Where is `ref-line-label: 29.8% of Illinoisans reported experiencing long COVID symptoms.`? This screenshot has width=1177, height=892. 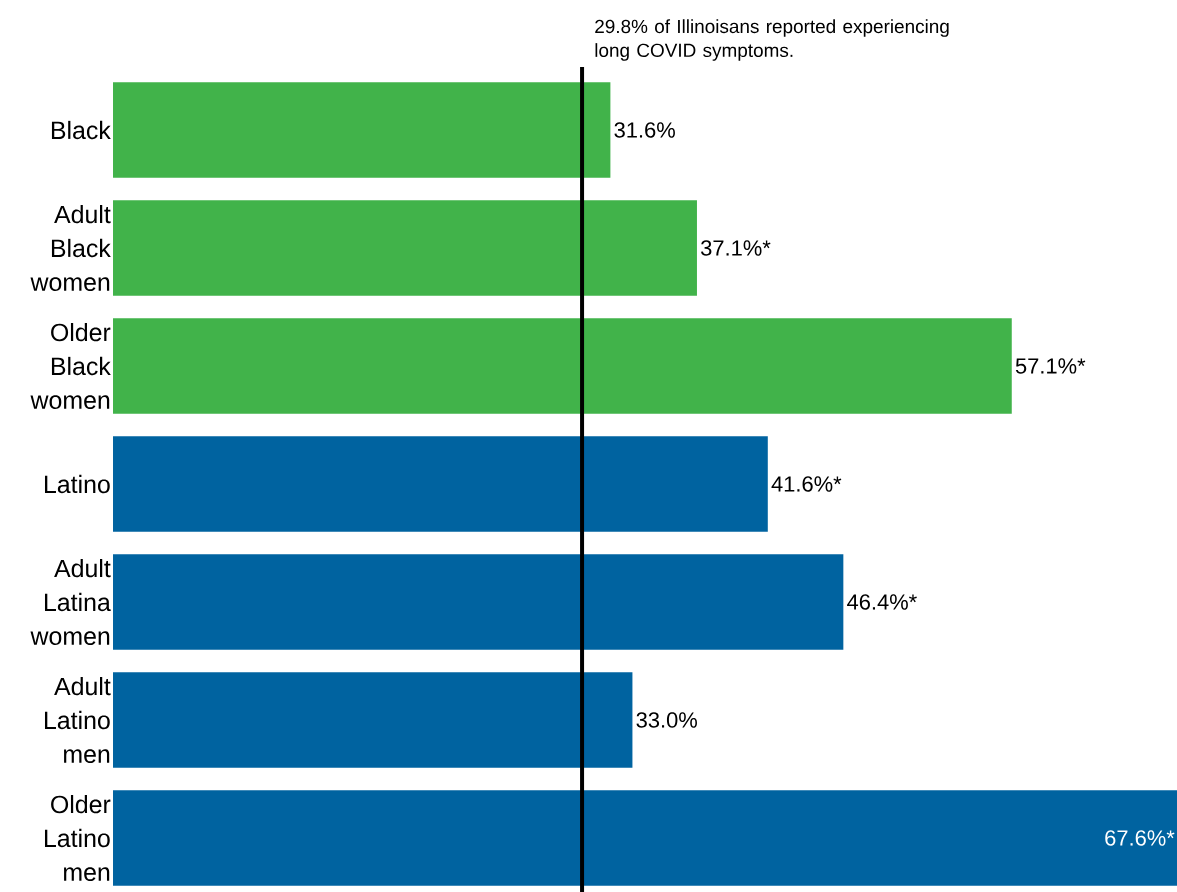 ref-line-label: 29.8% of Illinoisans reported experiencing long COVID symptoms. is located at coordinates (772, 40).